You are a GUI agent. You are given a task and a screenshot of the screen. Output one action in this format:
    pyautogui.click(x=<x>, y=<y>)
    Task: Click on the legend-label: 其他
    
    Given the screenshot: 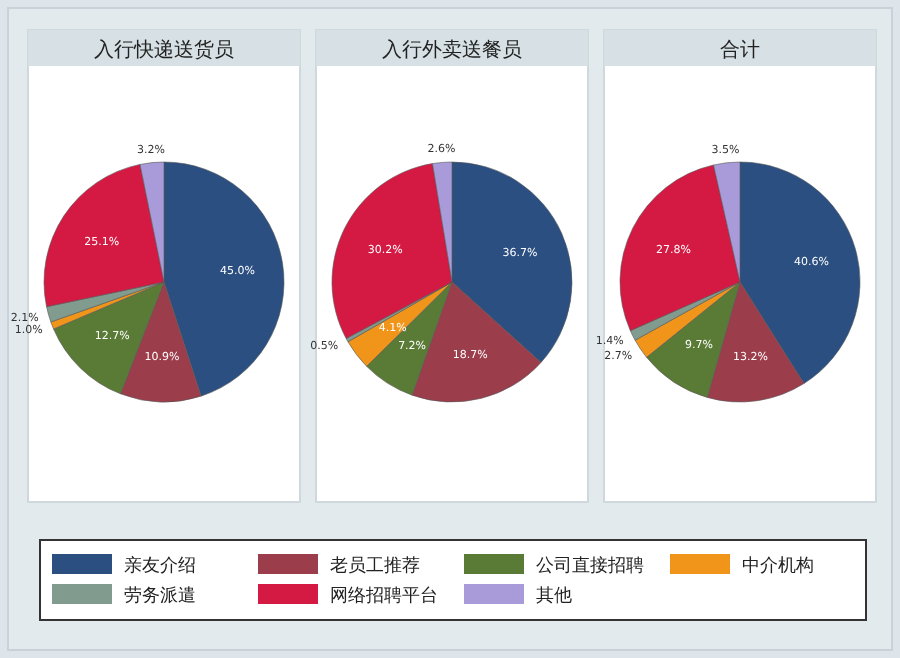 What is the action you would take?
    pyautogui.click(x=554, y=596)
    